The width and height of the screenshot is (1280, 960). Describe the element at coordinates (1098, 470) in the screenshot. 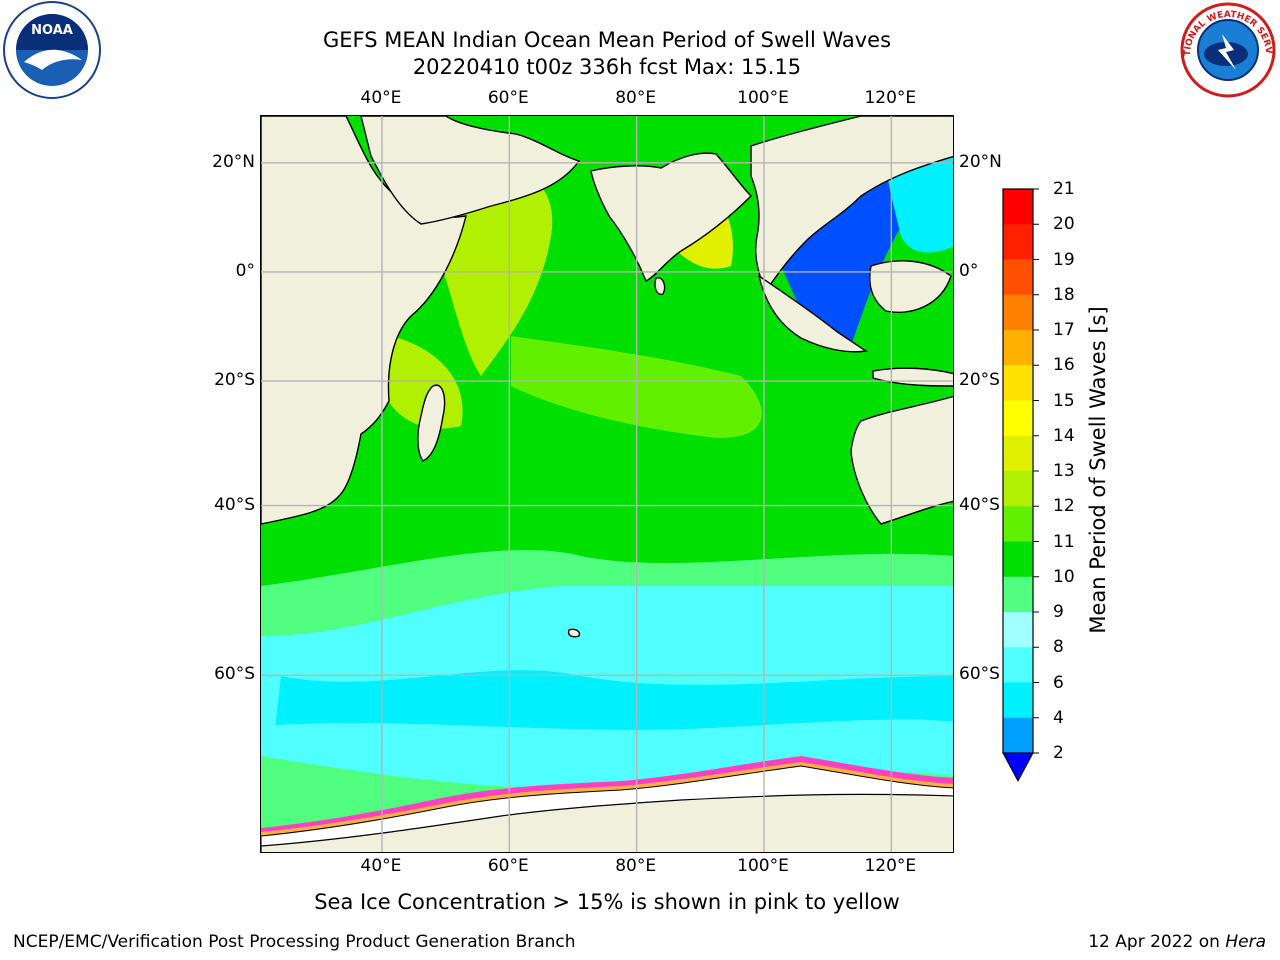

I see `colorbar-title: Mean Period of Swell Waves [s]` at that location.